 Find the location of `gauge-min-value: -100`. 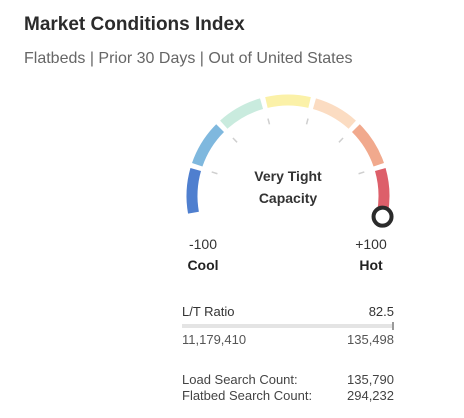

gauge-min-value: -100 is located at coordinates (203, 244).